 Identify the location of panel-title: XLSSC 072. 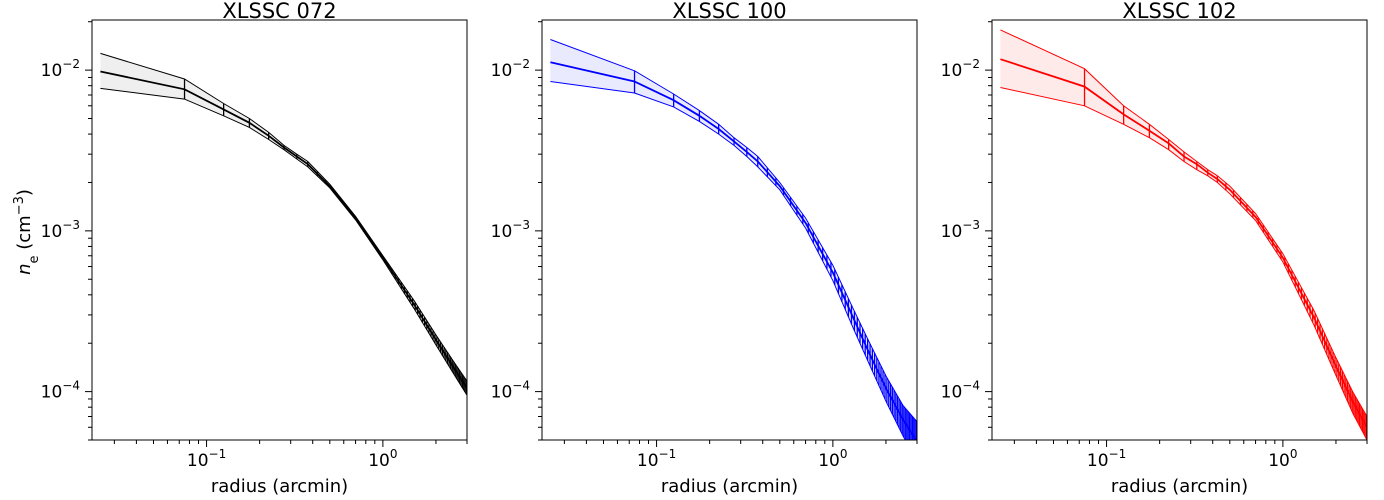
(279, 11).